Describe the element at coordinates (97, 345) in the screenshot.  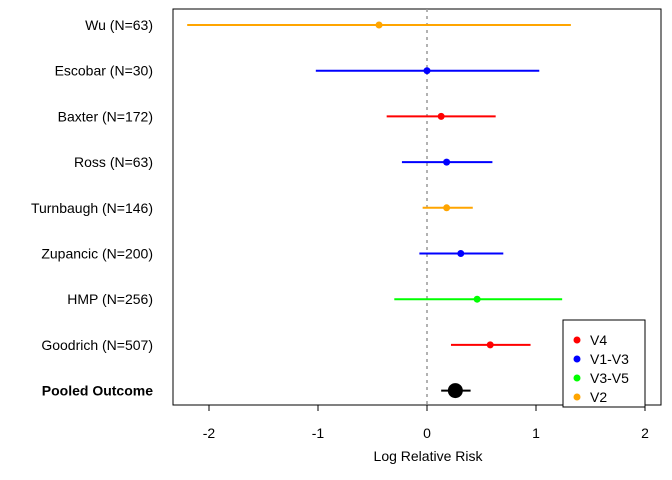
I see `study-label: Goodrich (N=507)` at that location.